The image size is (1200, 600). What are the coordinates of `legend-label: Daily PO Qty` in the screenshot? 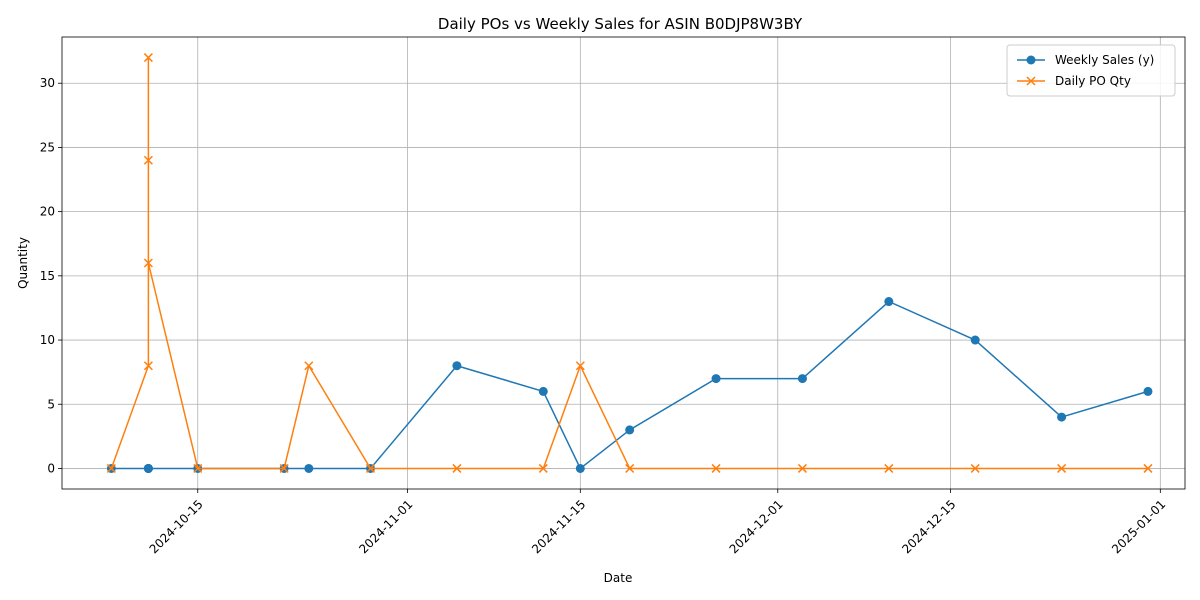 It's located at (1093, 81).